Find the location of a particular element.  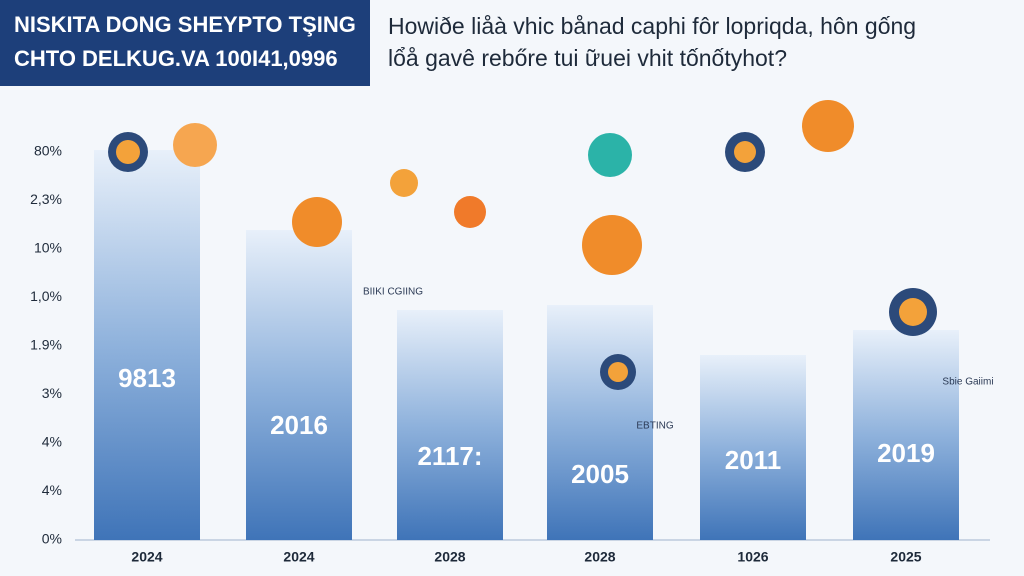

y-axis-label: 80% is located at coordinates (48, 151).